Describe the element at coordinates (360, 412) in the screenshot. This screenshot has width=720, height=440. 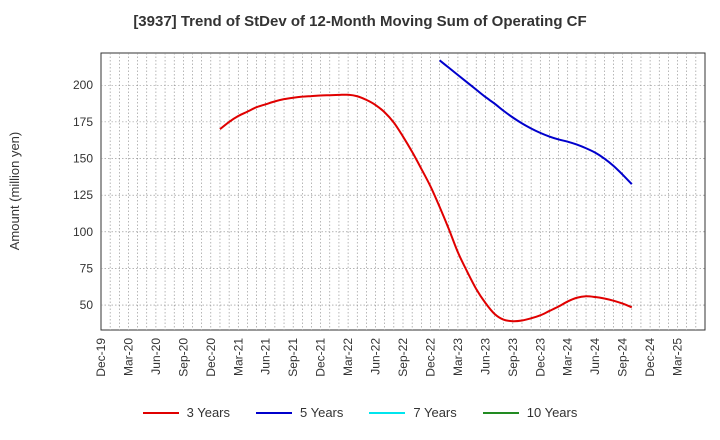
I see `legend: 3 Years 5 Years 7 Years 10 Years` at that location.